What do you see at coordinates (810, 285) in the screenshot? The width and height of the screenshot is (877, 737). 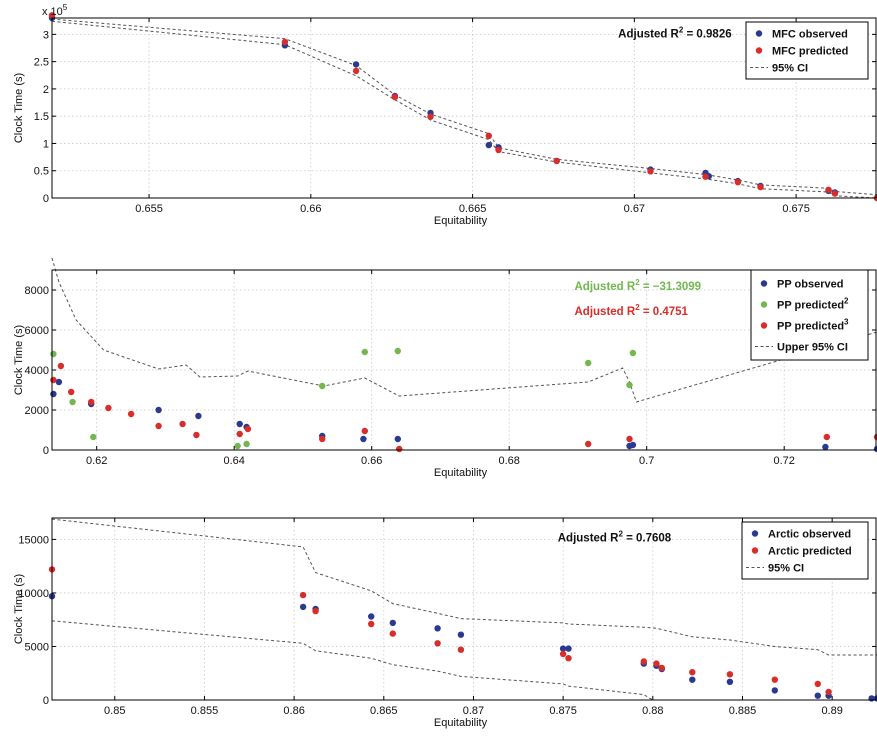 I see `legend-label: PP observed` at bounding box center [810, 285].